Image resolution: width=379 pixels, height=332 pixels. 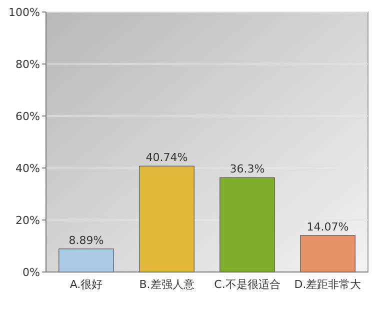 I want to click on x-tick-label: D.差距非常大, so click(x=328, y=284).